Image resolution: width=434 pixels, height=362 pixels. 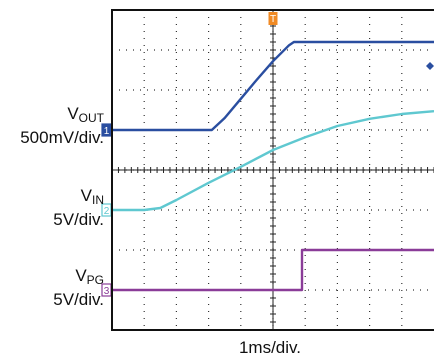 I want to click on vin-label: VIN 5V/div., so click(x=52, y=207).